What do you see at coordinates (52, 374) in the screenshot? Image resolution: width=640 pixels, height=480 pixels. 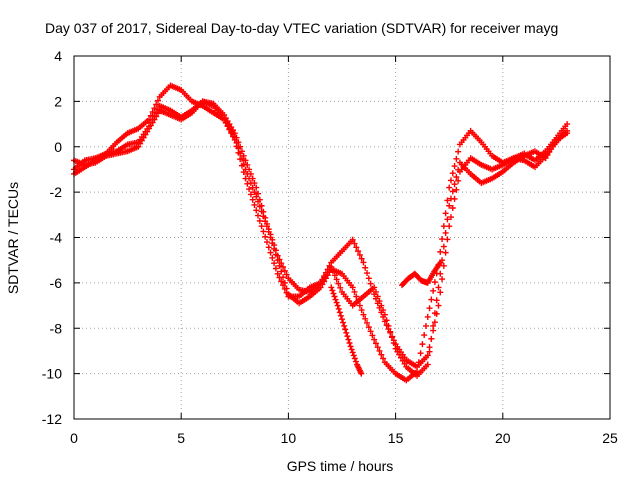 I see `y-tick-label: -10` at bounding box center [52, 374].